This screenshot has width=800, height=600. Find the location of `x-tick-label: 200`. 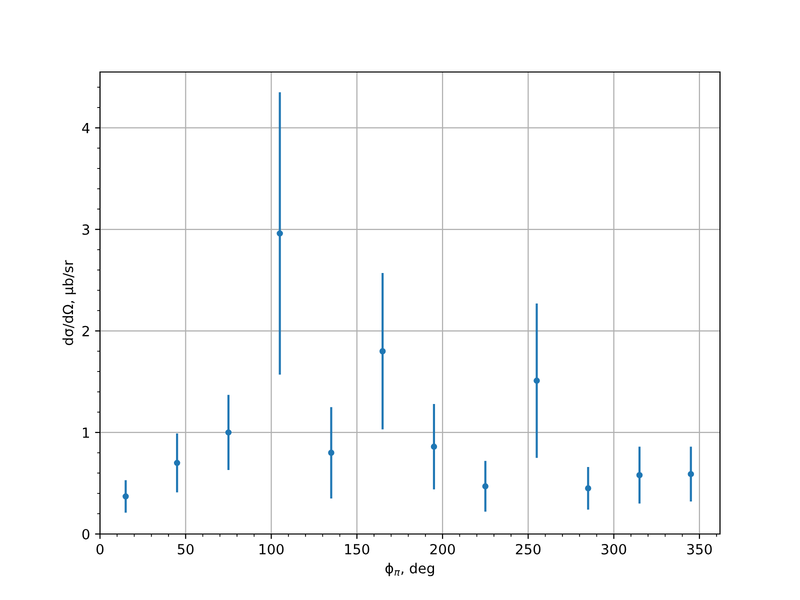

x-tick-label: 200 is located at coordinates (442, 549).